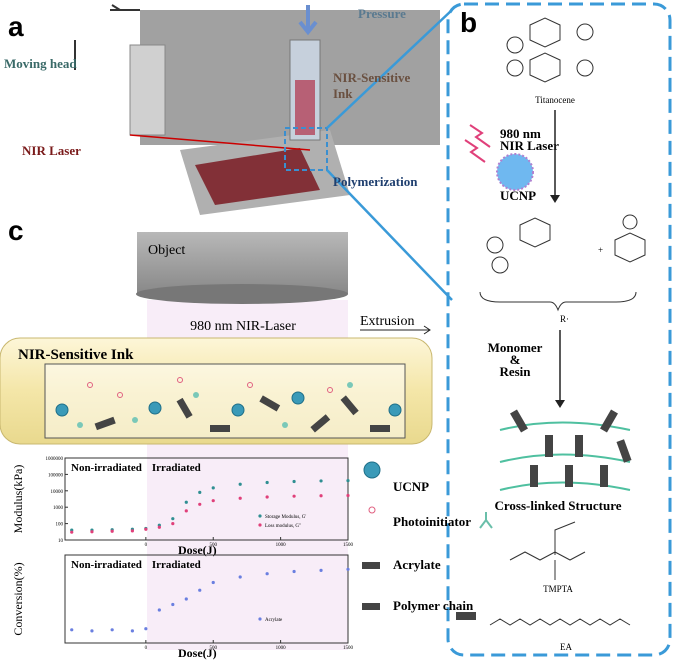 The height and width of the screenshot is (662, 676). I want to click on label-titanocene: Titanocene, so click(555, 100).